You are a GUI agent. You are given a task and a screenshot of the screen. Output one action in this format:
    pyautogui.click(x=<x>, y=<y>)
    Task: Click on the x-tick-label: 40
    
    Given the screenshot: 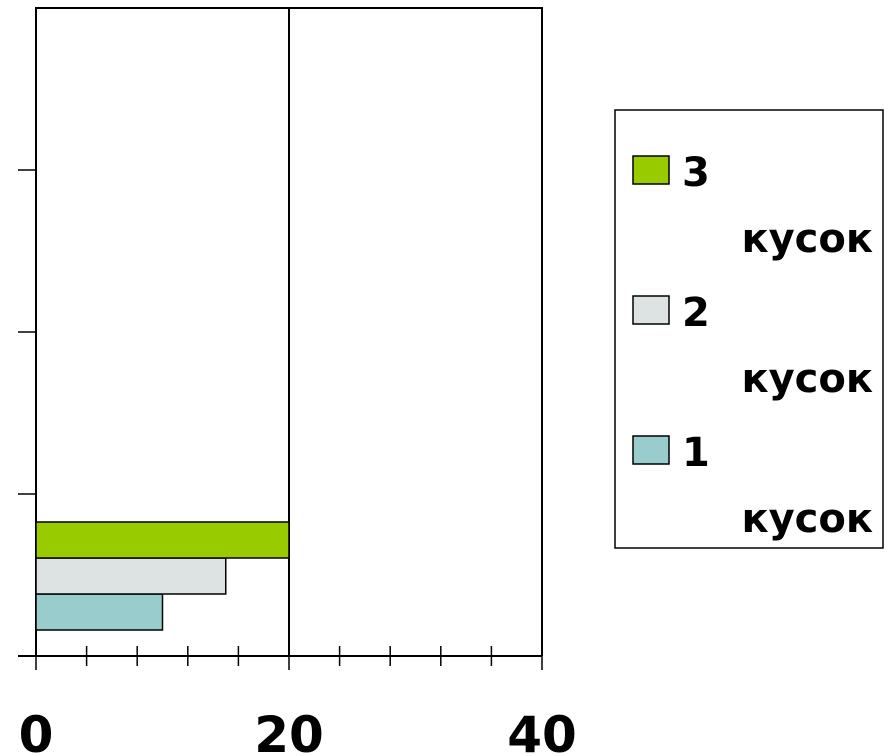 What is the action you would take?
    pyautogui.click(x=542, y=731)
    